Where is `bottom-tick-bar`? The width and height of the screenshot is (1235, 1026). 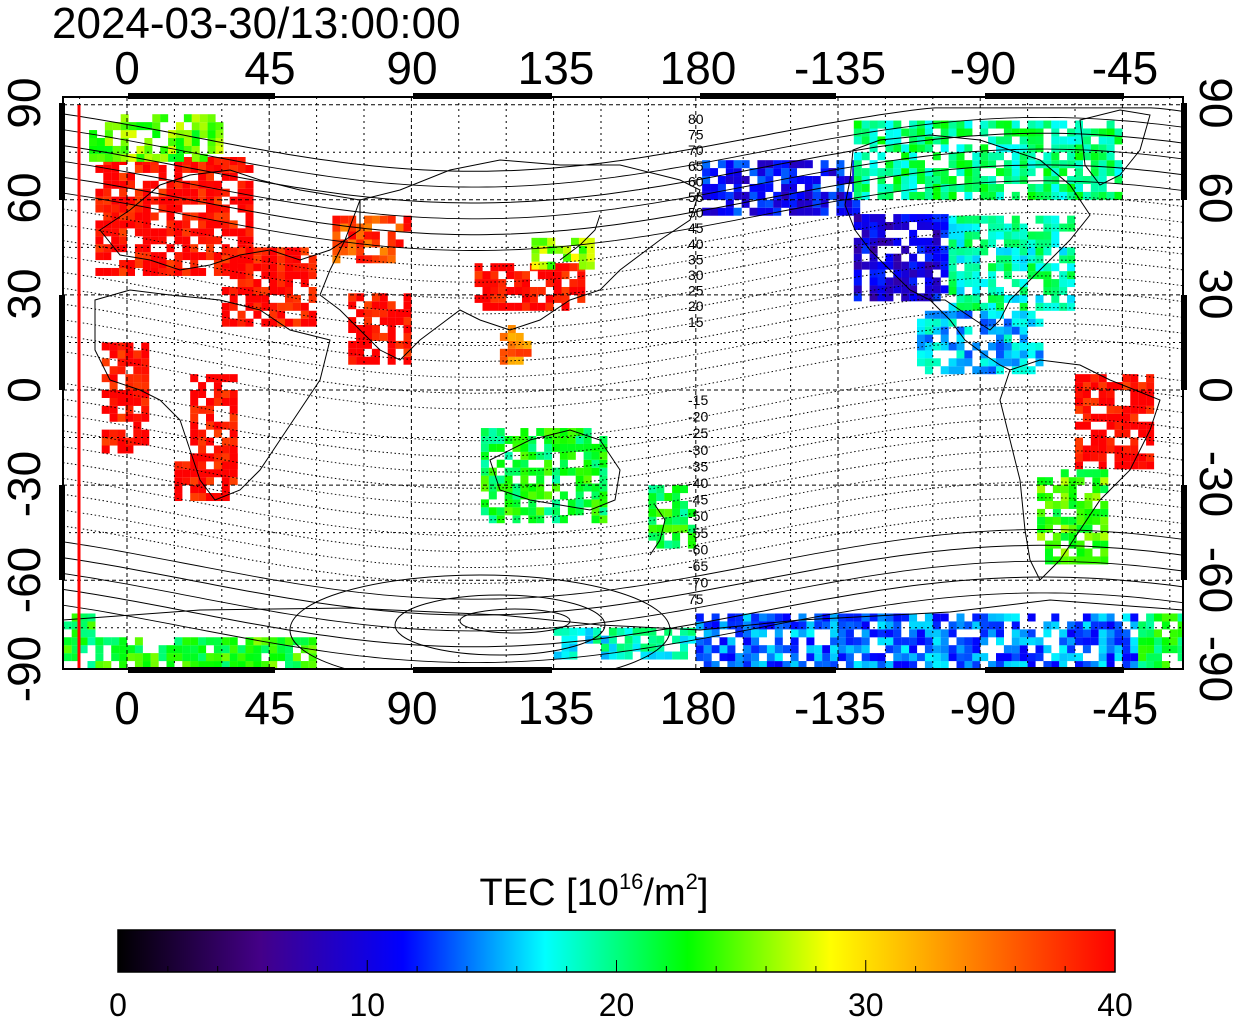 bottom-tick-bar is located at coordinates (201, 670).